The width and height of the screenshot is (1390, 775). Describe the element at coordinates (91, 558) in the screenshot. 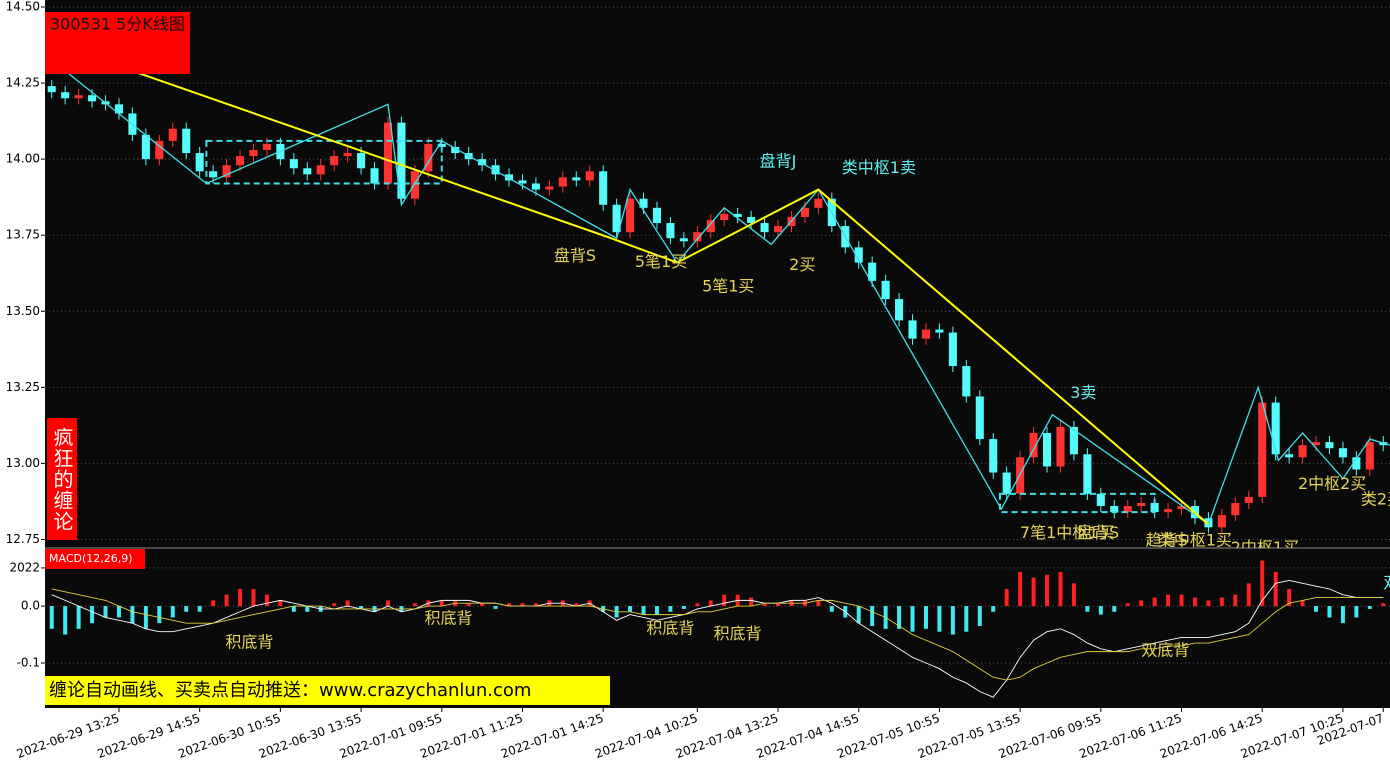

I see `macd-title: MACD(12,26,9)` at that location.